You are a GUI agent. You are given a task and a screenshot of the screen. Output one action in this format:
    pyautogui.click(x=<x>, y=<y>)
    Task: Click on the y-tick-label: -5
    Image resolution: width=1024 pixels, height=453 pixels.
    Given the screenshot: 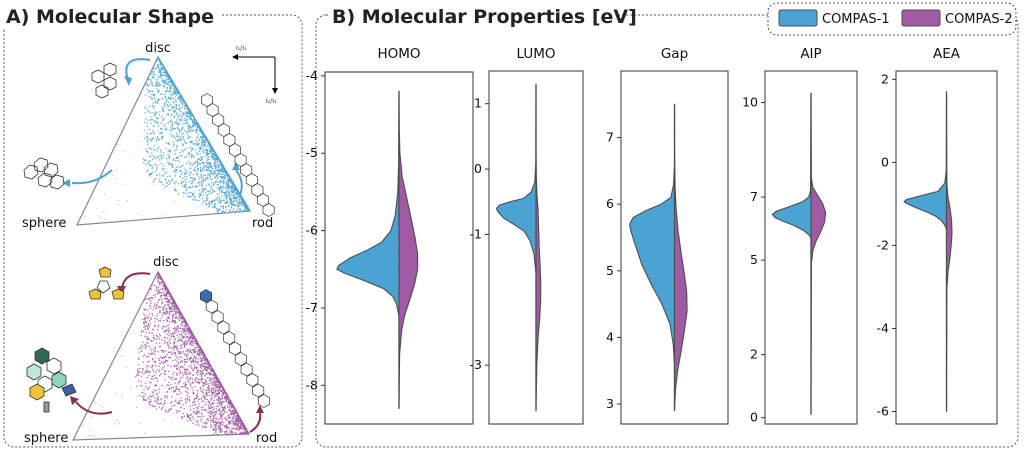 What is the action you would take?
    pyautogui.click(x=312, y=152)
    